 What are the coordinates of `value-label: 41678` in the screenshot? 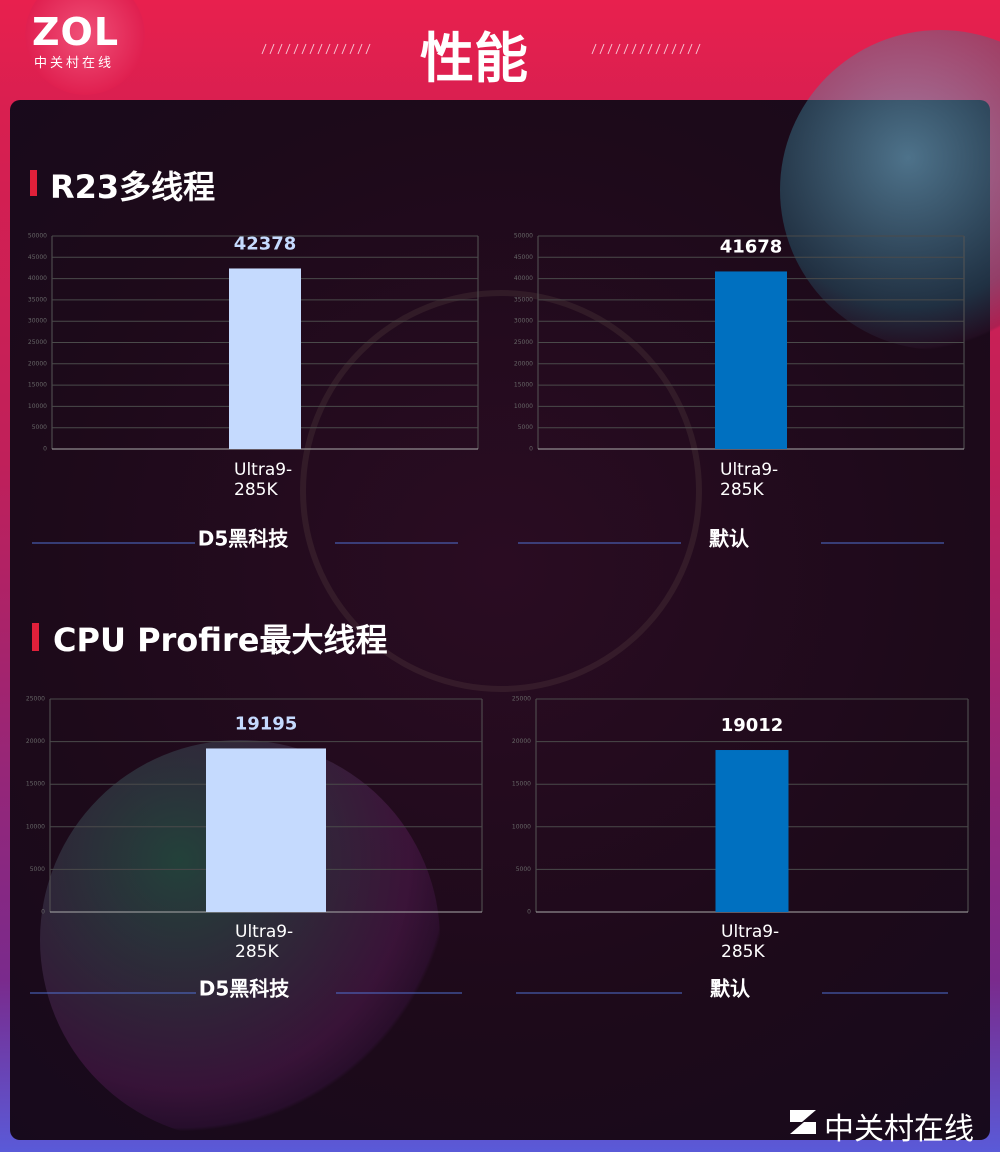 It's located at (751, 246).